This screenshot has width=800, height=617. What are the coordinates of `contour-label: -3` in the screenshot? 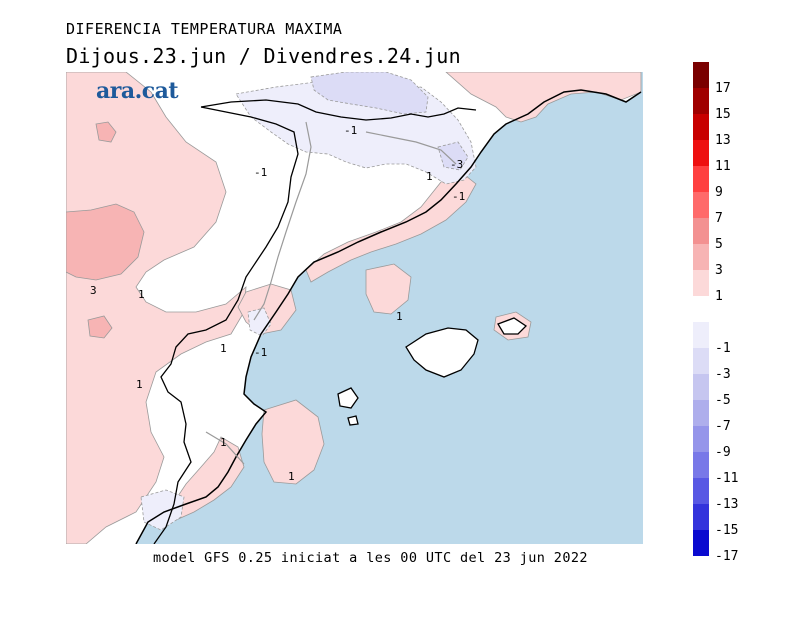 It's located at (456, 164).